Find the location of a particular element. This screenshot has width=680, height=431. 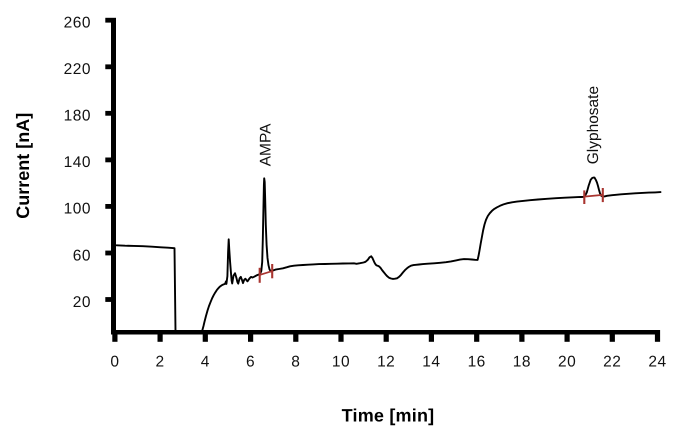

svg-text: 100 is located at coordinates (77, 209).